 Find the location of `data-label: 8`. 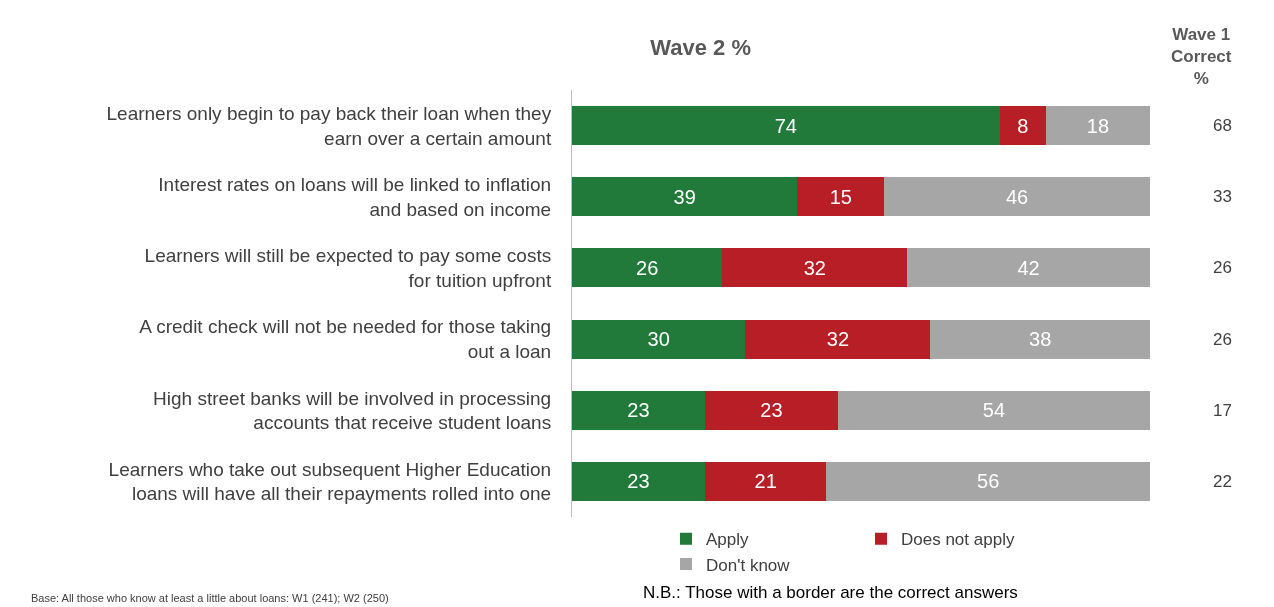

data-label: 8 is located at coordinates (1023, 125).